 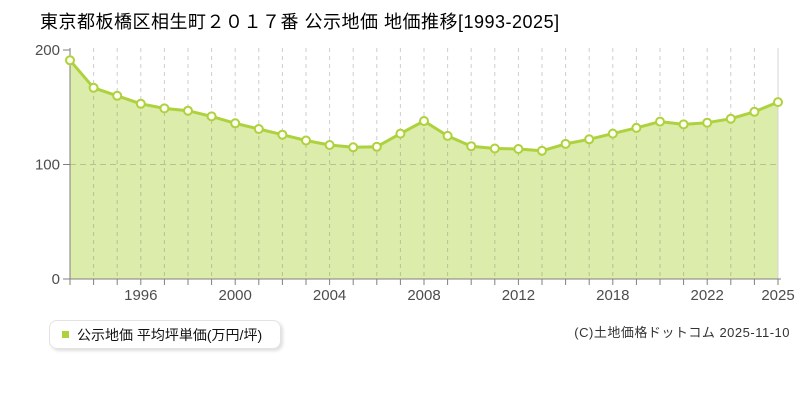 What do you see at coordinates (777, 295) in the screenshot?
I see `x-tick-label: 2025` at bounding box center [777, 295].